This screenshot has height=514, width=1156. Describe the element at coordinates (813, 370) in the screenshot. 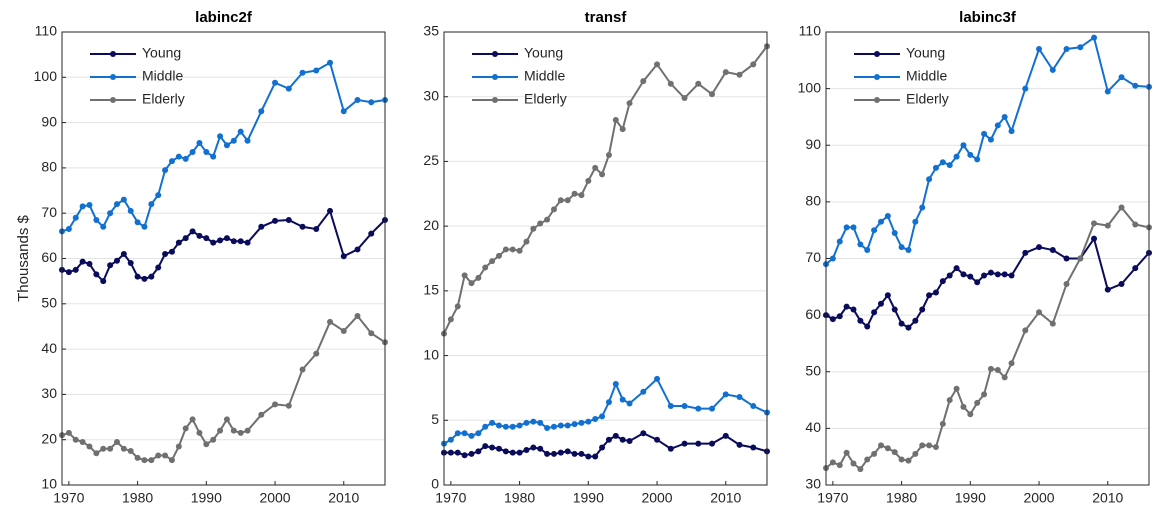

I see `y-tick-label: 50` at that location.